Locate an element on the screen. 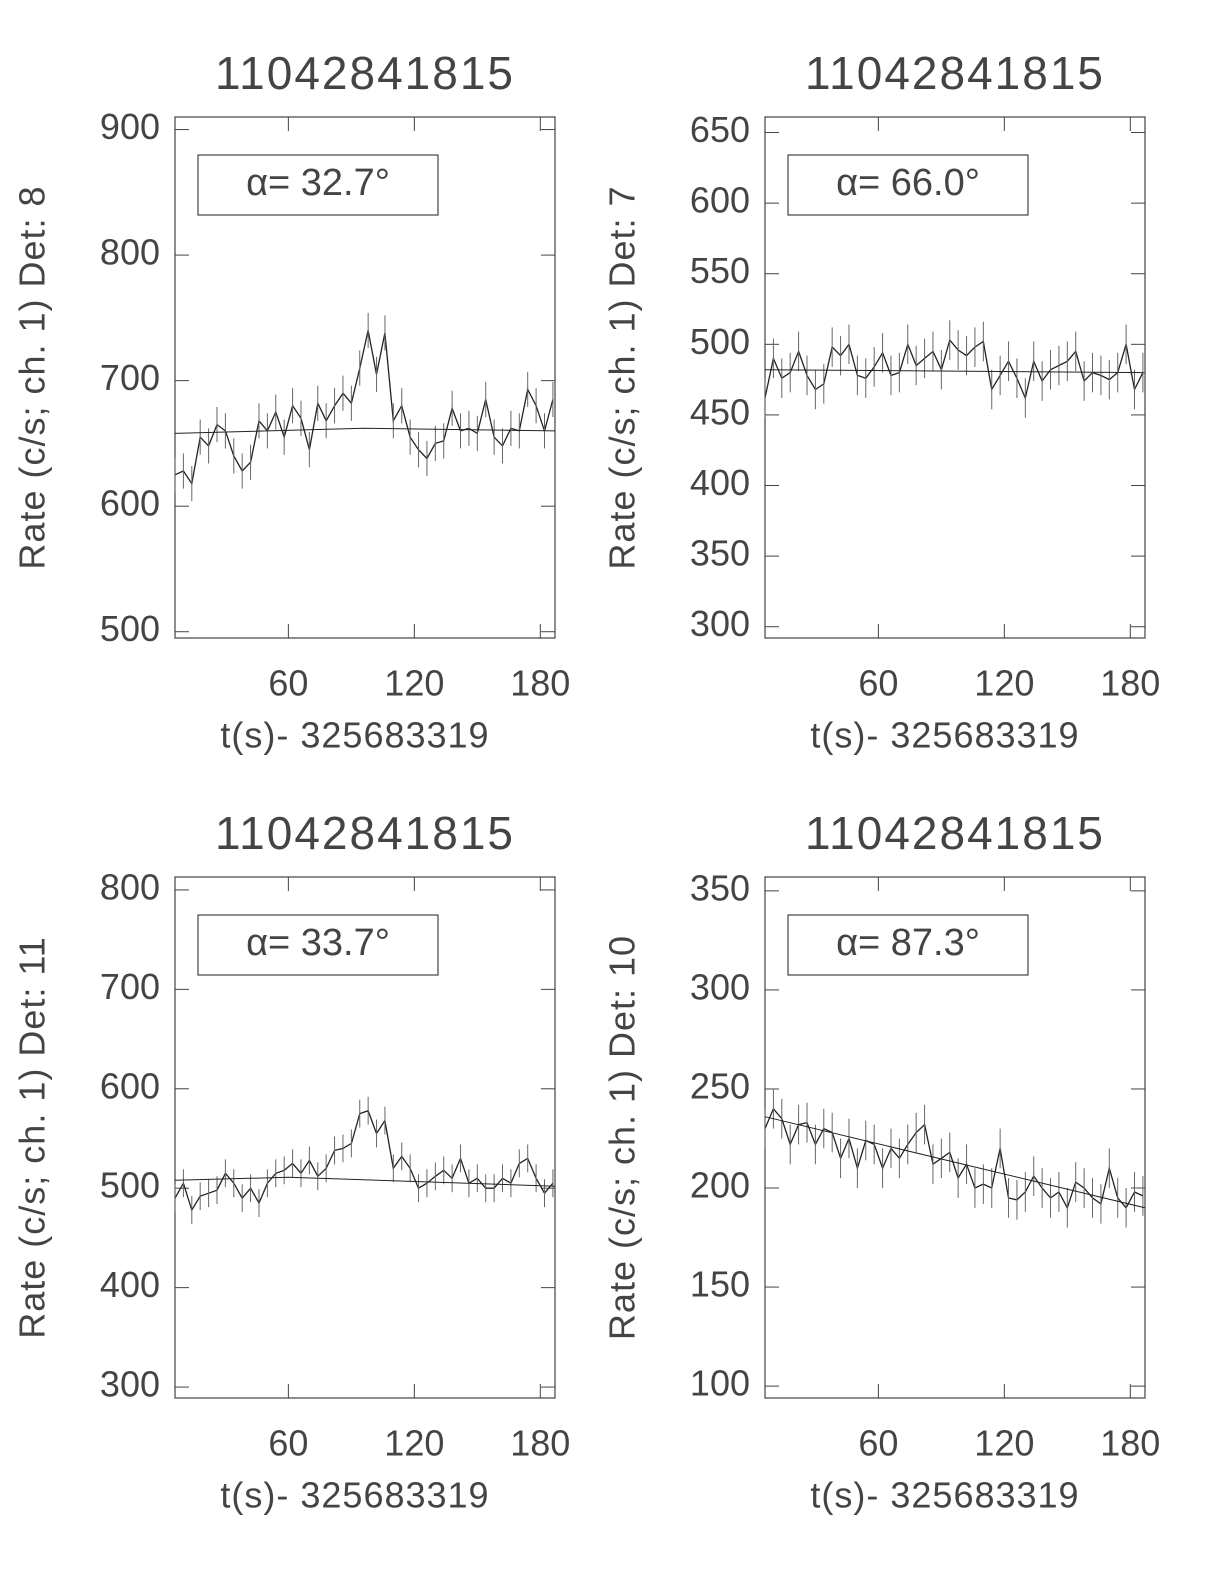  y-tick-label: 650 is located at coordinates (720, 129).